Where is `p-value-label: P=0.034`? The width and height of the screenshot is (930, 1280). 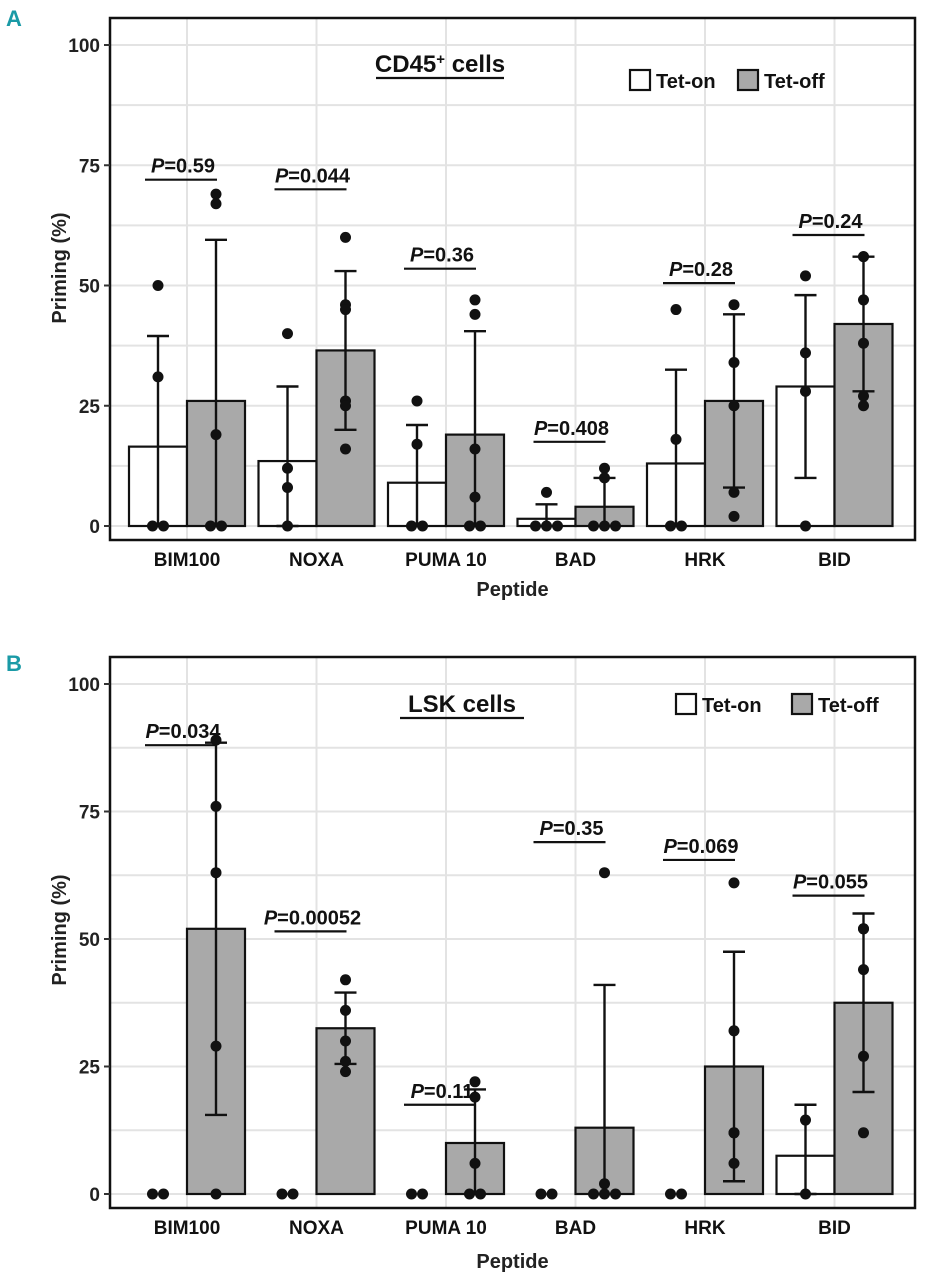 p-value-label: P=0.034 is located at coordinates (183, 732).